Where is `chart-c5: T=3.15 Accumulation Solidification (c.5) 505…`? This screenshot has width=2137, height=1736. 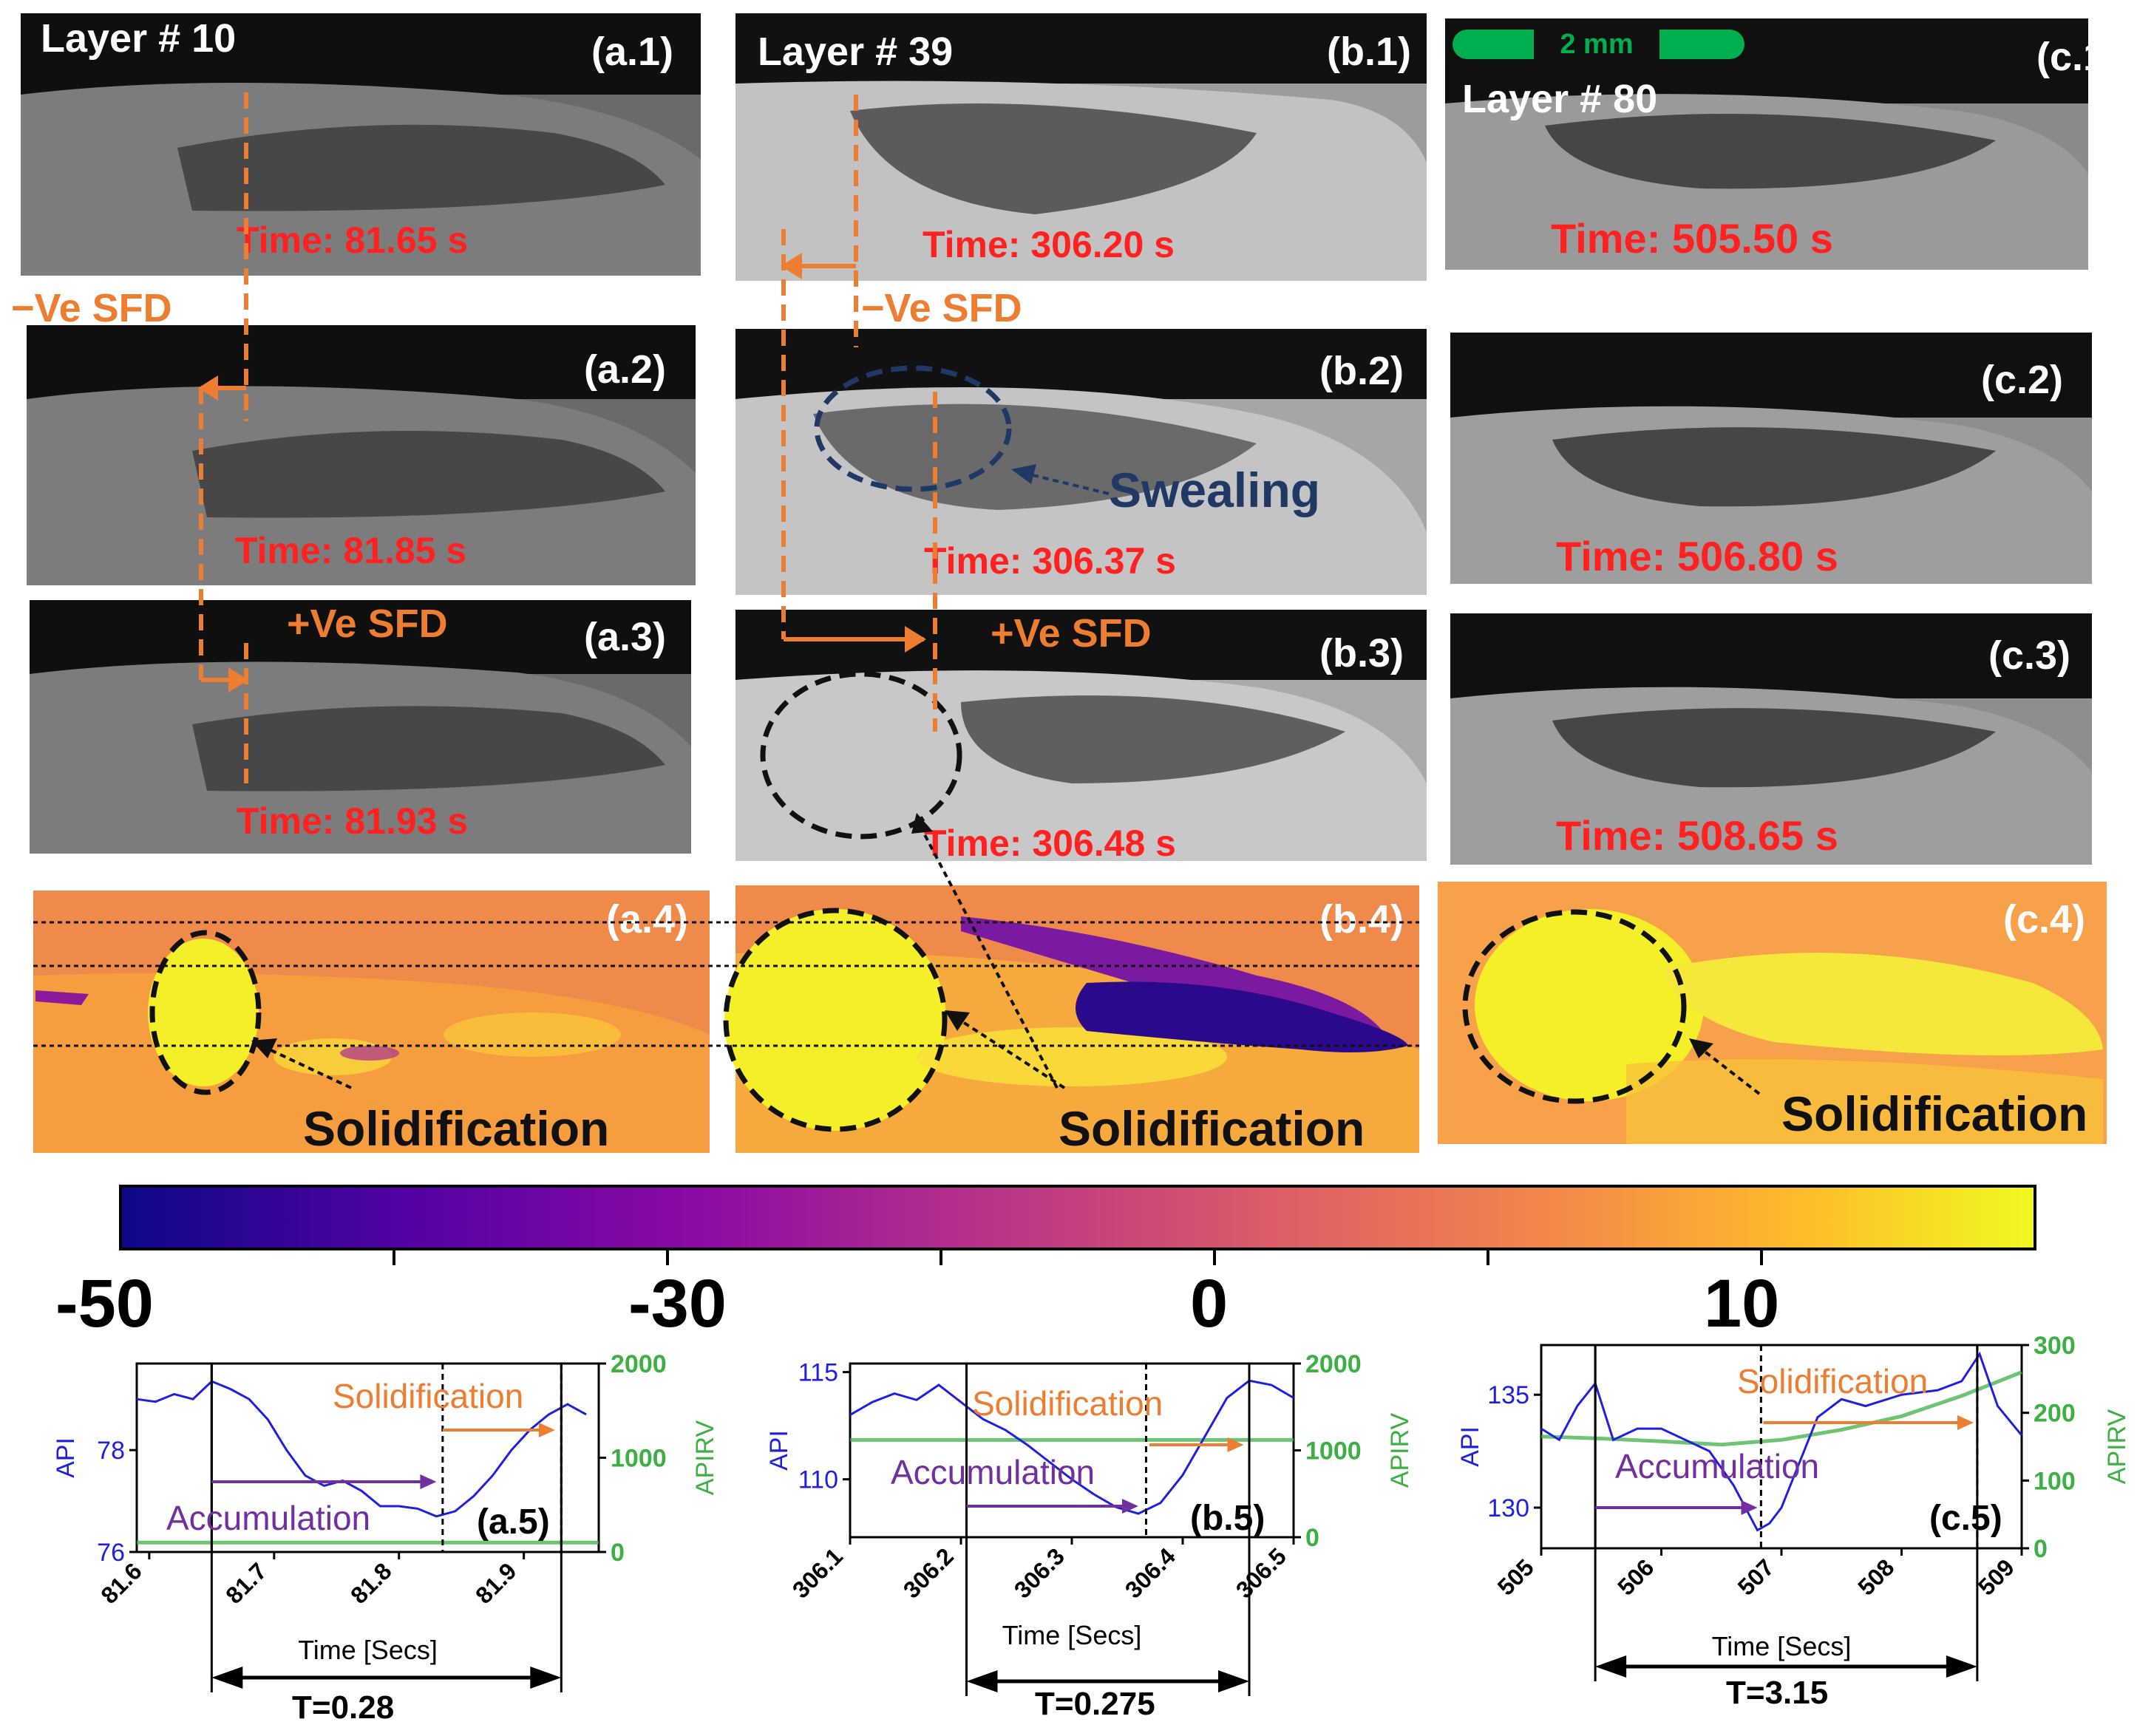 chart-c5: T=3.15 Accumulation Solidification (c.5) 505… is located at coordinates (1793, 1522).